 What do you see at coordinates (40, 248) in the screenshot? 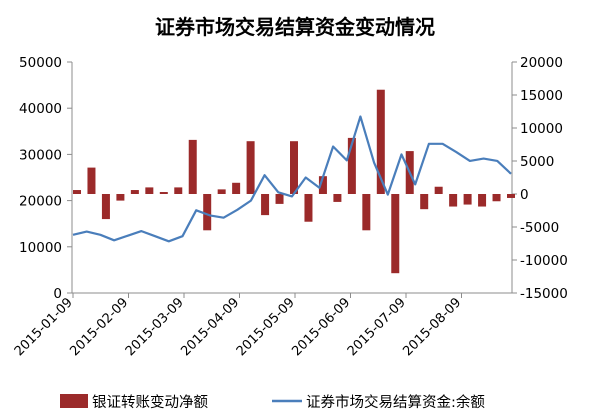
I see `left-tick-label: 10000` at bounding box center [40, 248].